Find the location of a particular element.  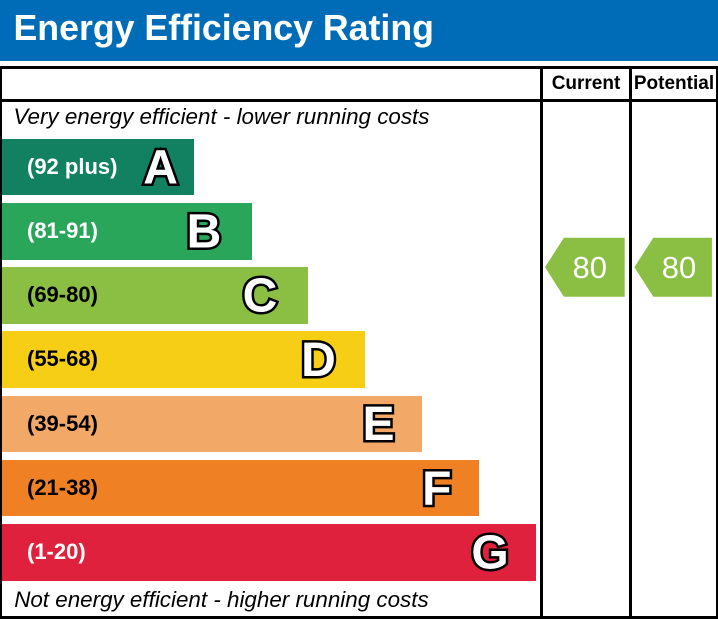

svg-text: D is located at coordinates (318, 360).